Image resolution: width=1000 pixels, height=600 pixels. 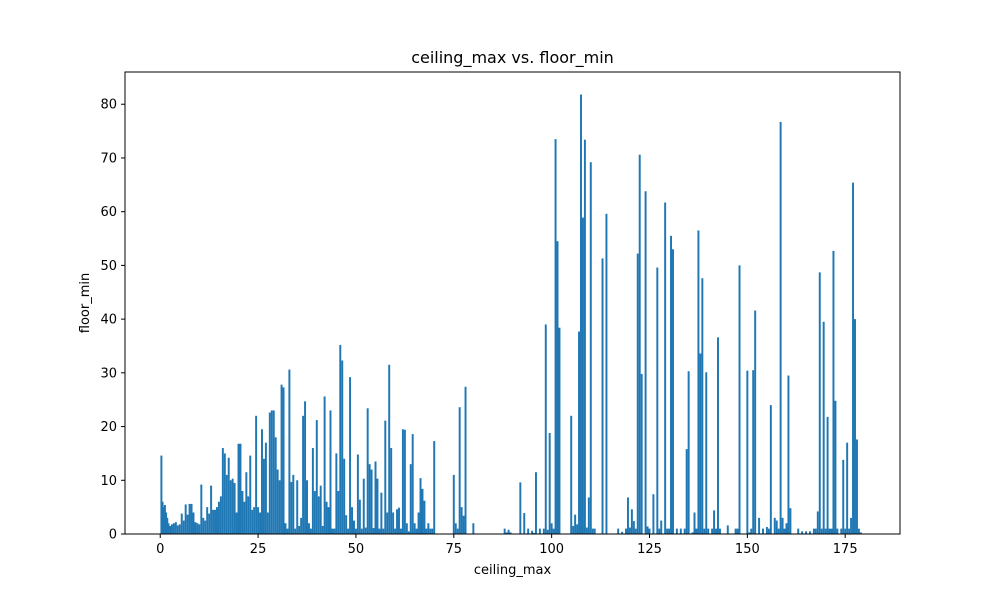 I want to click on y-tick-label: 60, so click(x=108, y=212).